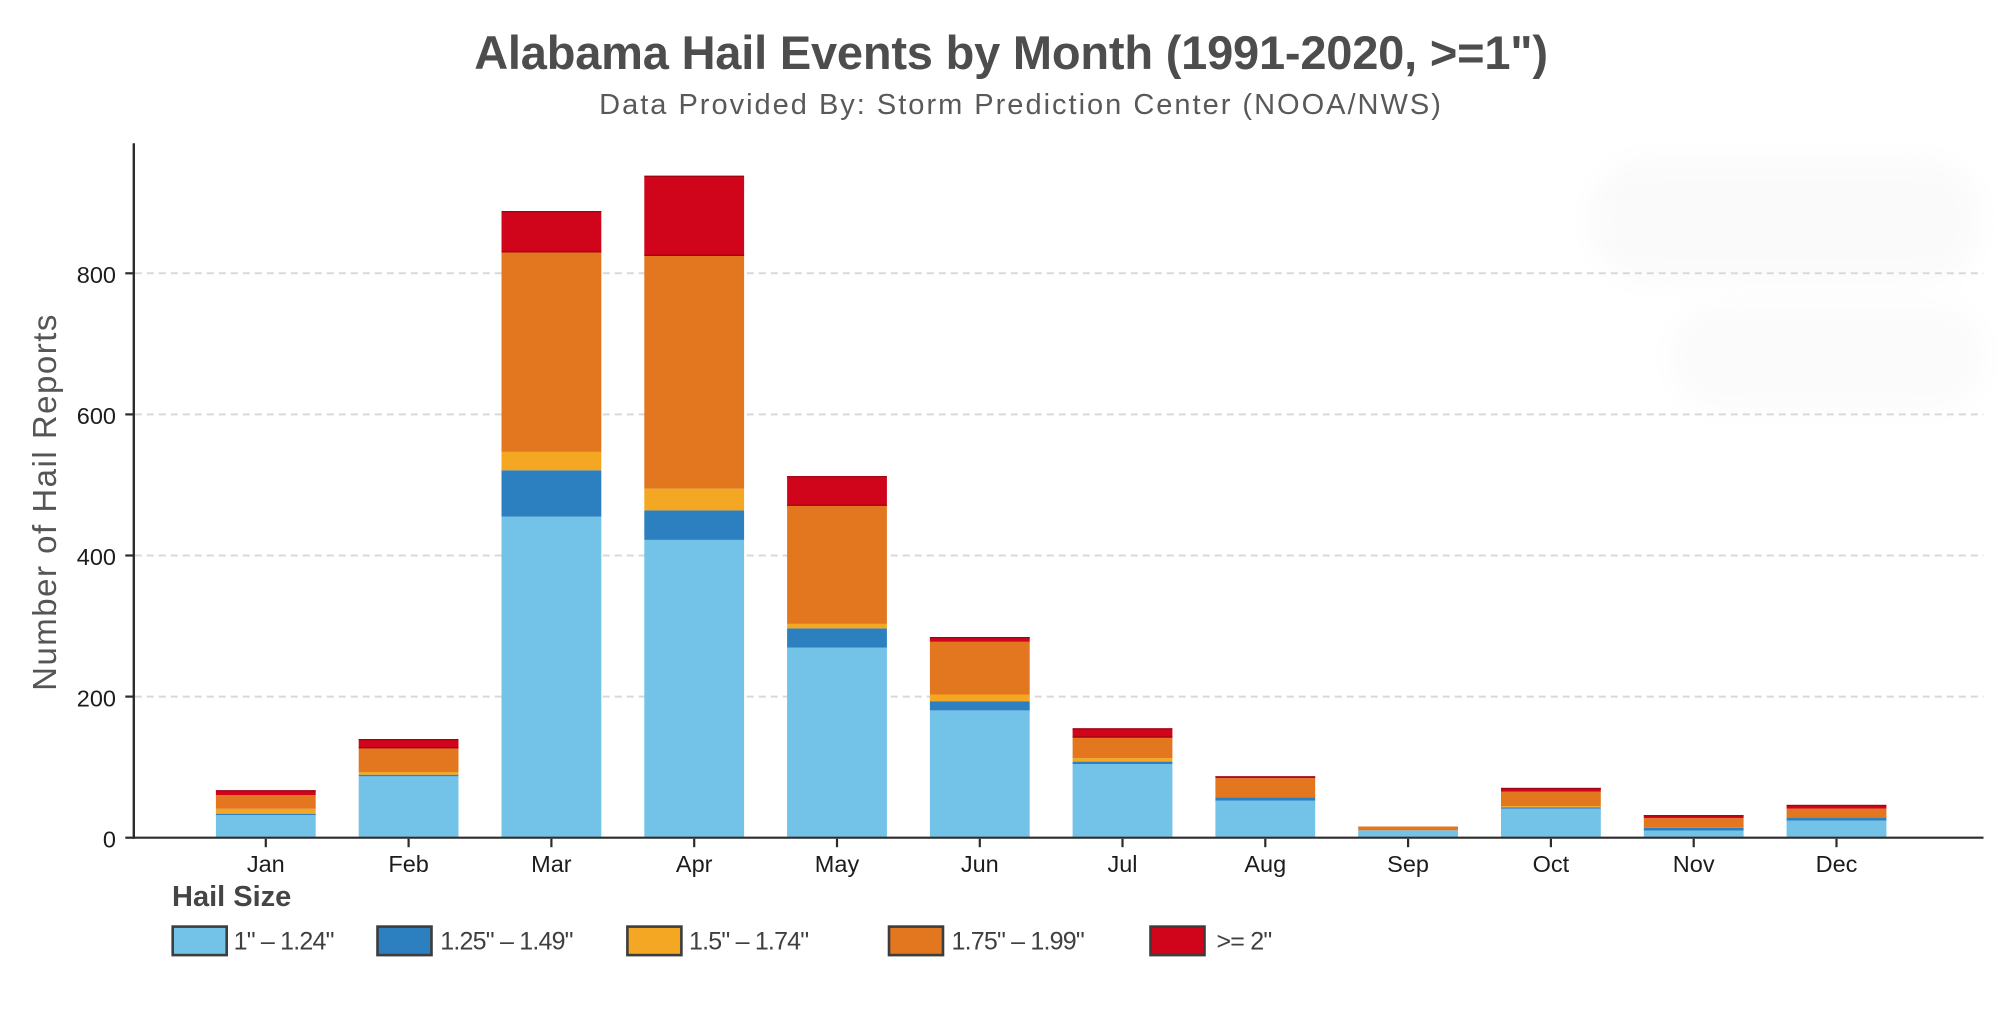 The height and width of the screenshot is (1011, 1999). Describe the element at coordinates (408, 864) in the screenshot. I see `svg-text: Feb` at that location.